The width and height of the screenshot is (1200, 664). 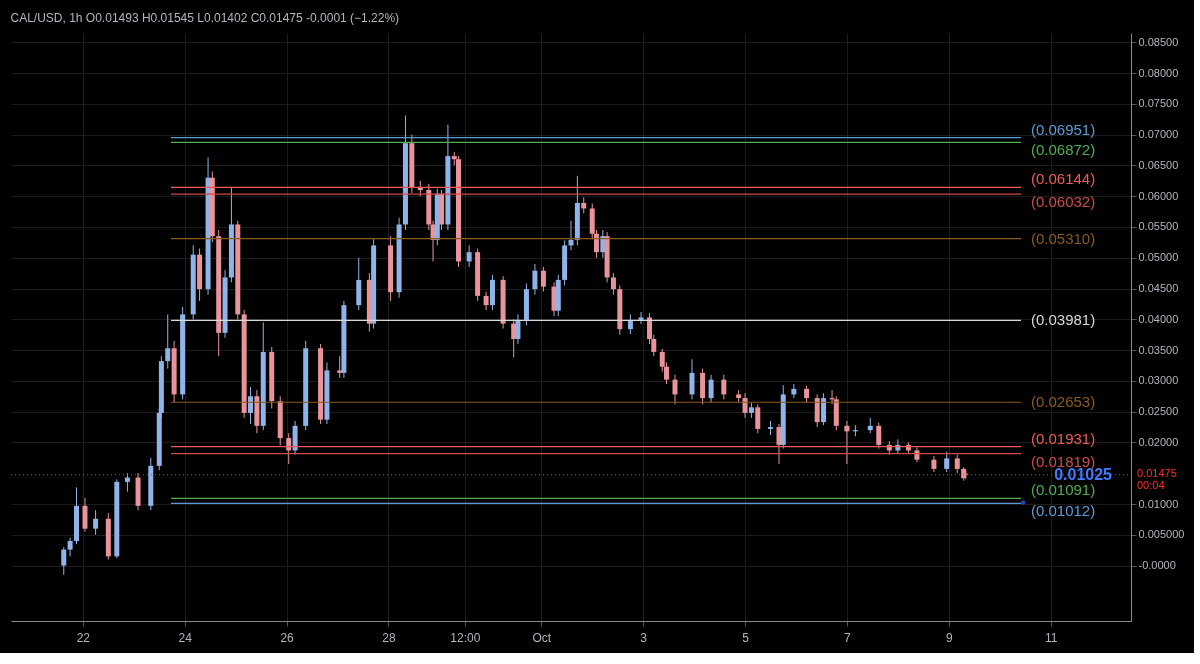 What do you see at coordinates (1063, 150) in the screenshot?
I see `ref-line-label: (0.06872)` at bounding box center [1063, 150].